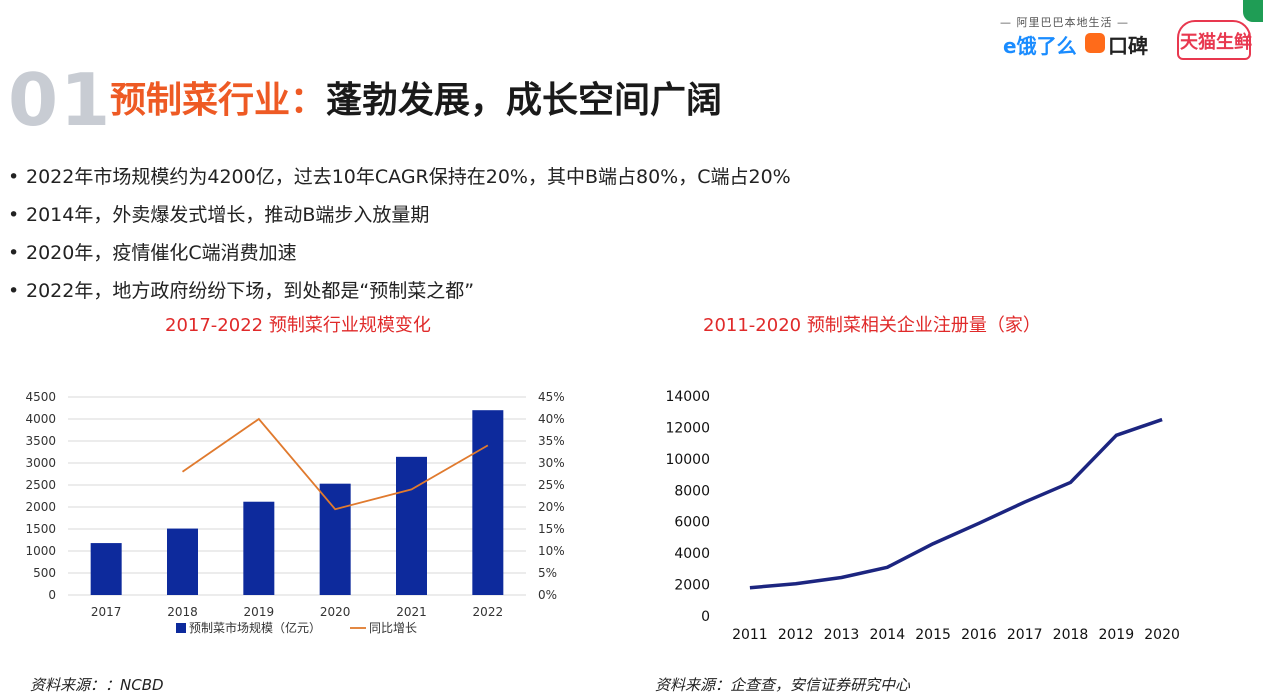 Image resolution: width=1263 pixels, height=695 pixels. Describe the element at coordinates (750, 635) in the screenshot. I see `x-tick-label: 2011` at that location.